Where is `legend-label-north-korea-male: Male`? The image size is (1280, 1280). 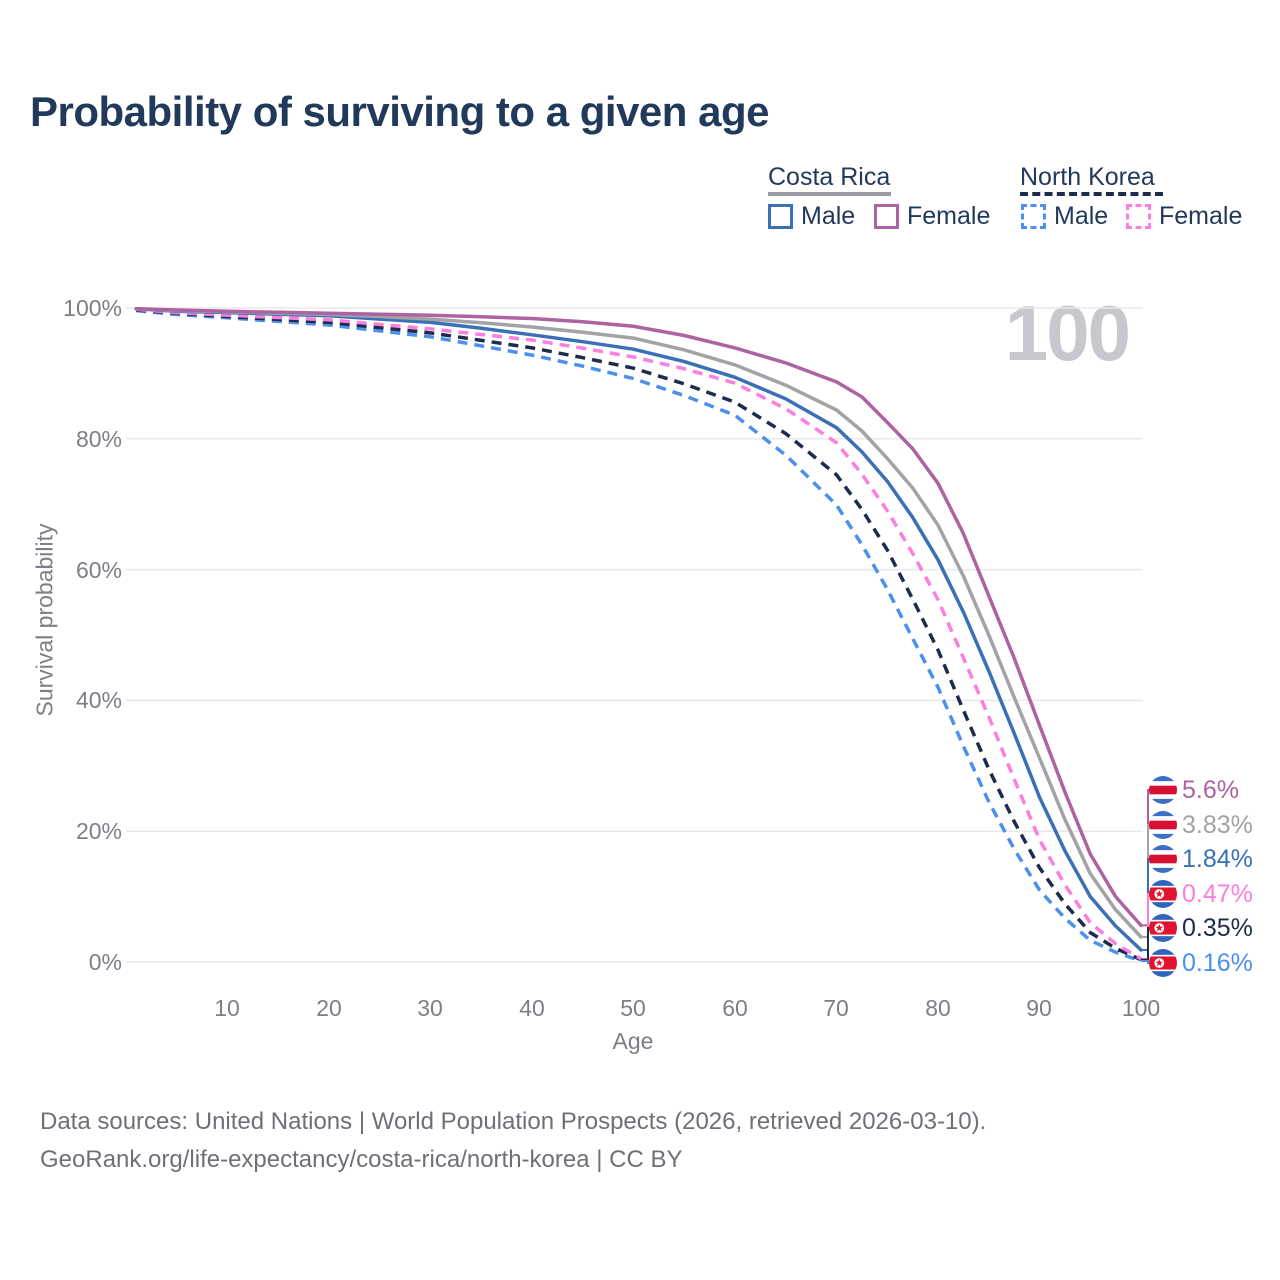 legend-label-north-korea-male: Male is located at coordinates (1081, 216).